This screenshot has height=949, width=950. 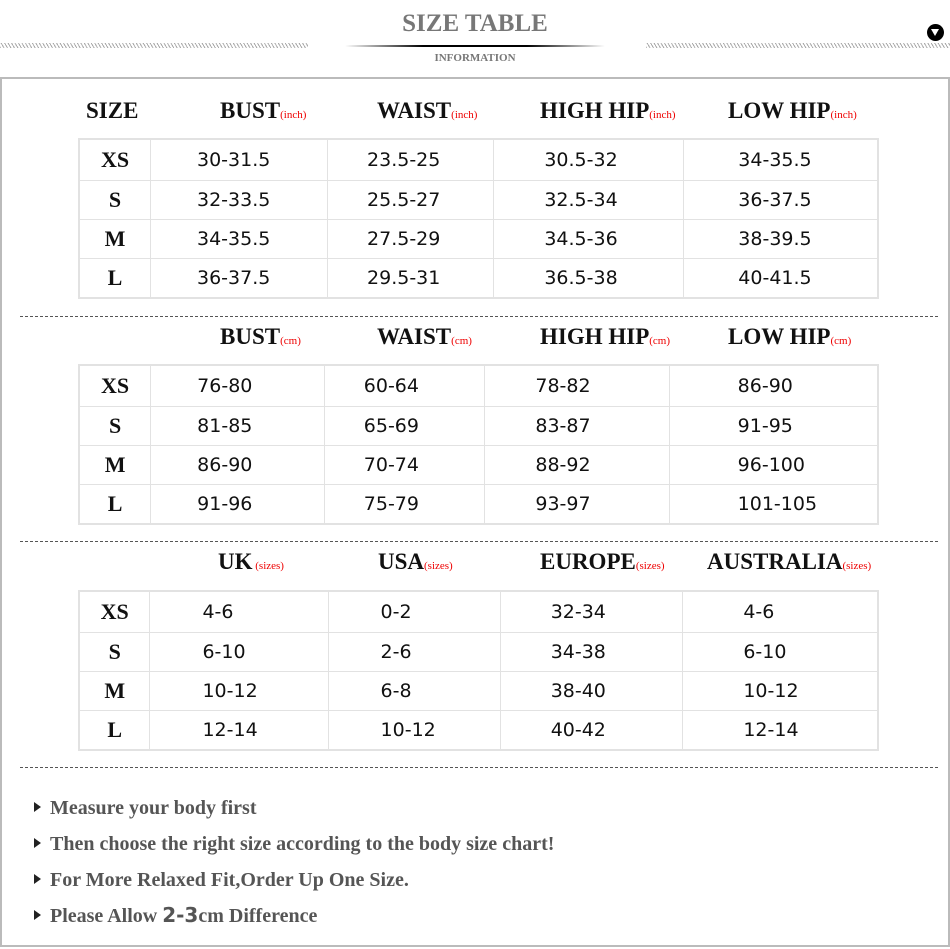 I want to click on value-cell: 40-42, so click(x=591, y=730).